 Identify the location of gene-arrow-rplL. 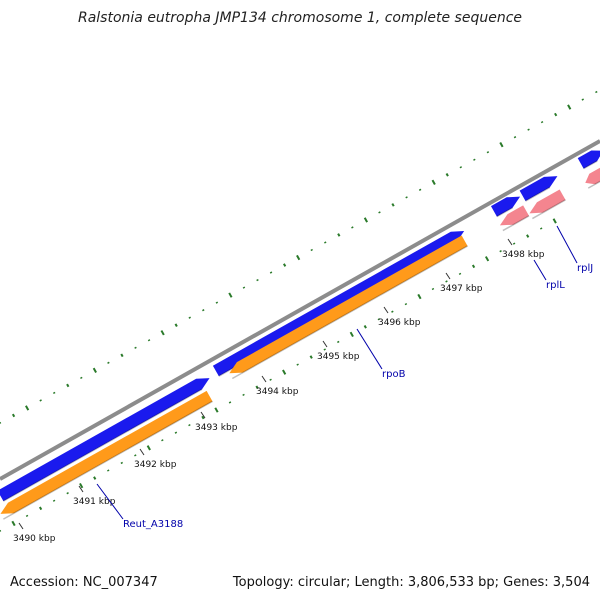
(505, 207).